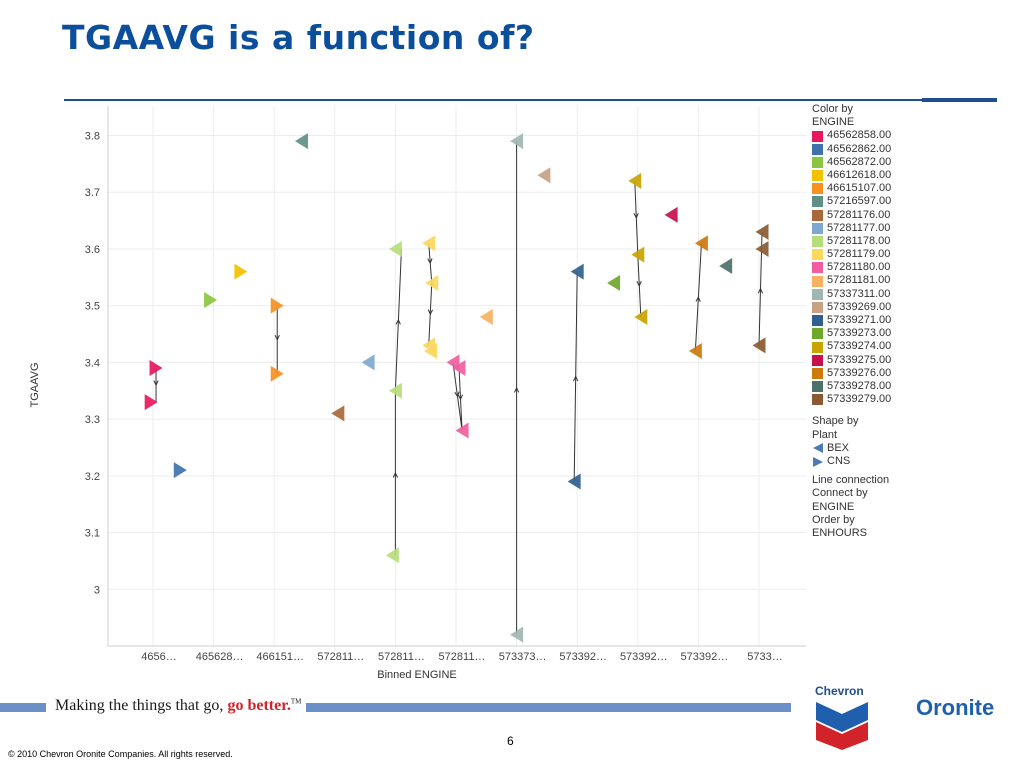  Describe the element at coordinates (818, 461) in the screenshot. I see `triangle-right-icon` at that location.